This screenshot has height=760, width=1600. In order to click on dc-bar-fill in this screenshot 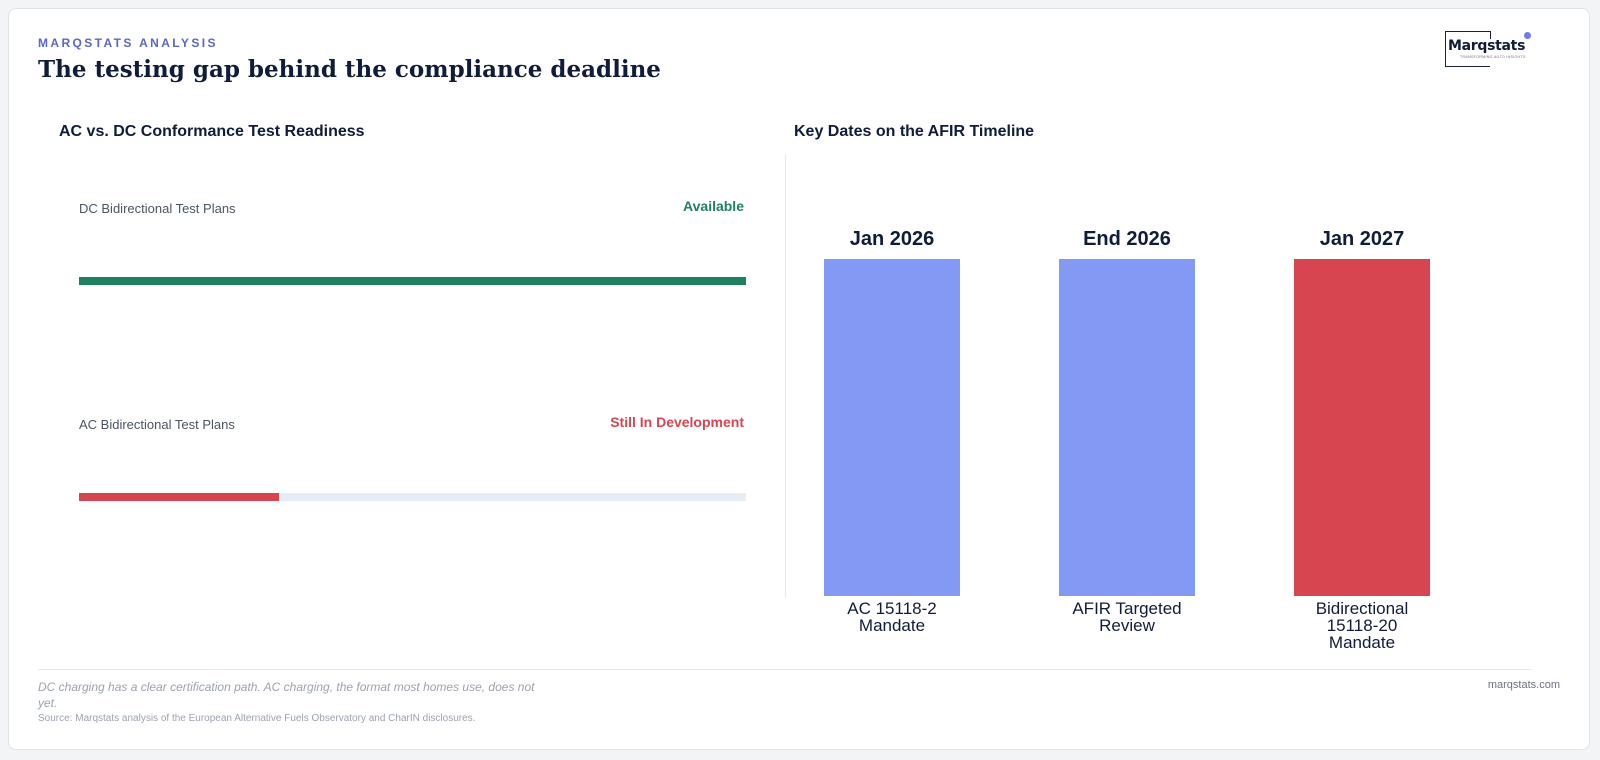, I will do `click(412, 281)`.